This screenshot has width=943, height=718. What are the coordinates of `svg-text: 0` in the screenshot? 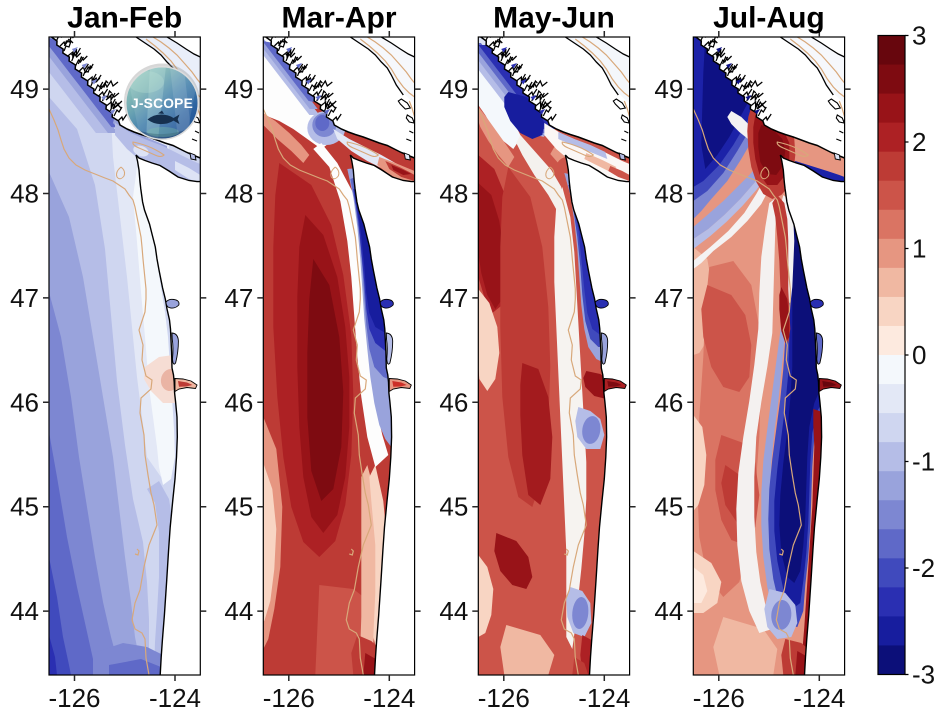 It's located at (919, 355).